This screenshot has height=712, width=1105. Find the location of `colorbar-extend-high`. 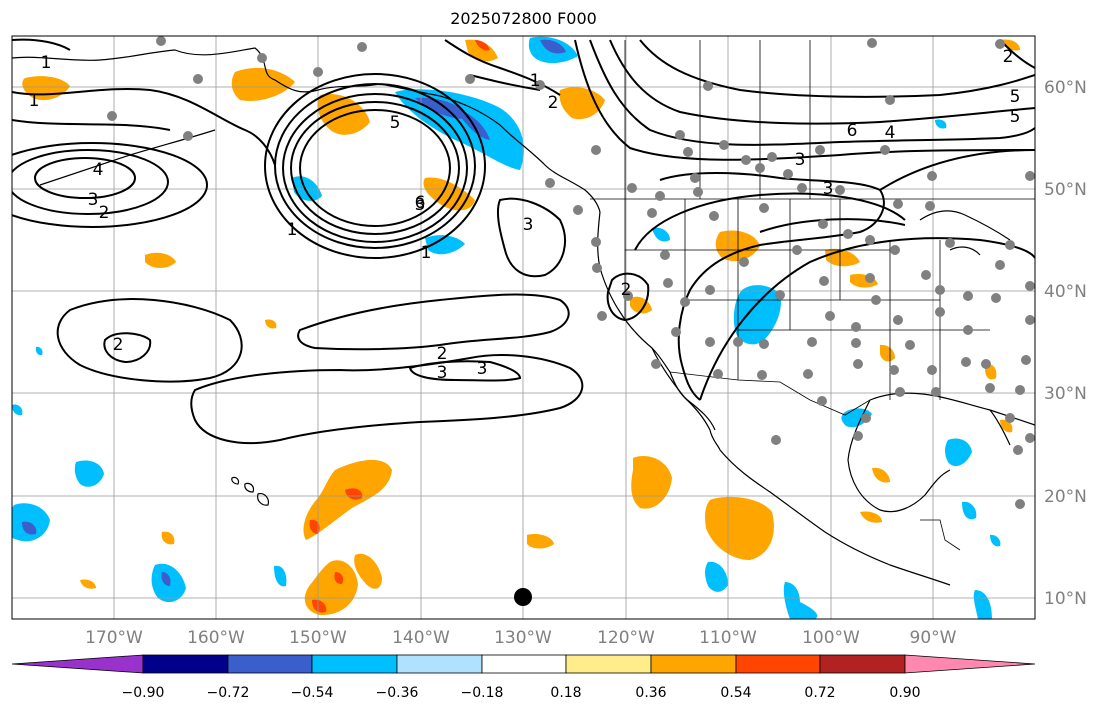

colorbar-extend-high is located at coordinates (970, 664).